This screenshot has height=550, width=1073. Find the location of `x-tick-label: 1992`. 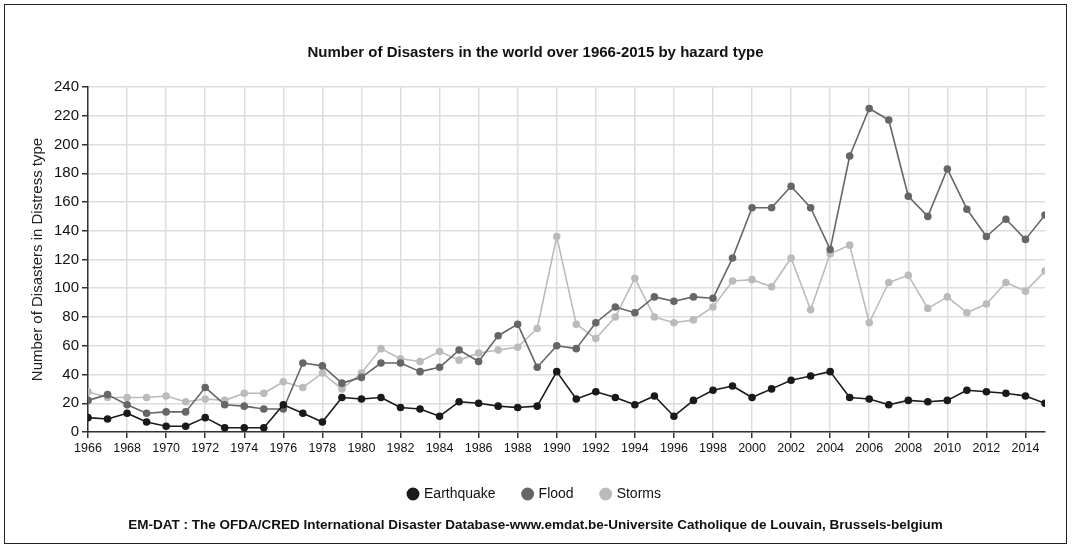

x-tick-label: 1992 is located at coordinates (595, 447).